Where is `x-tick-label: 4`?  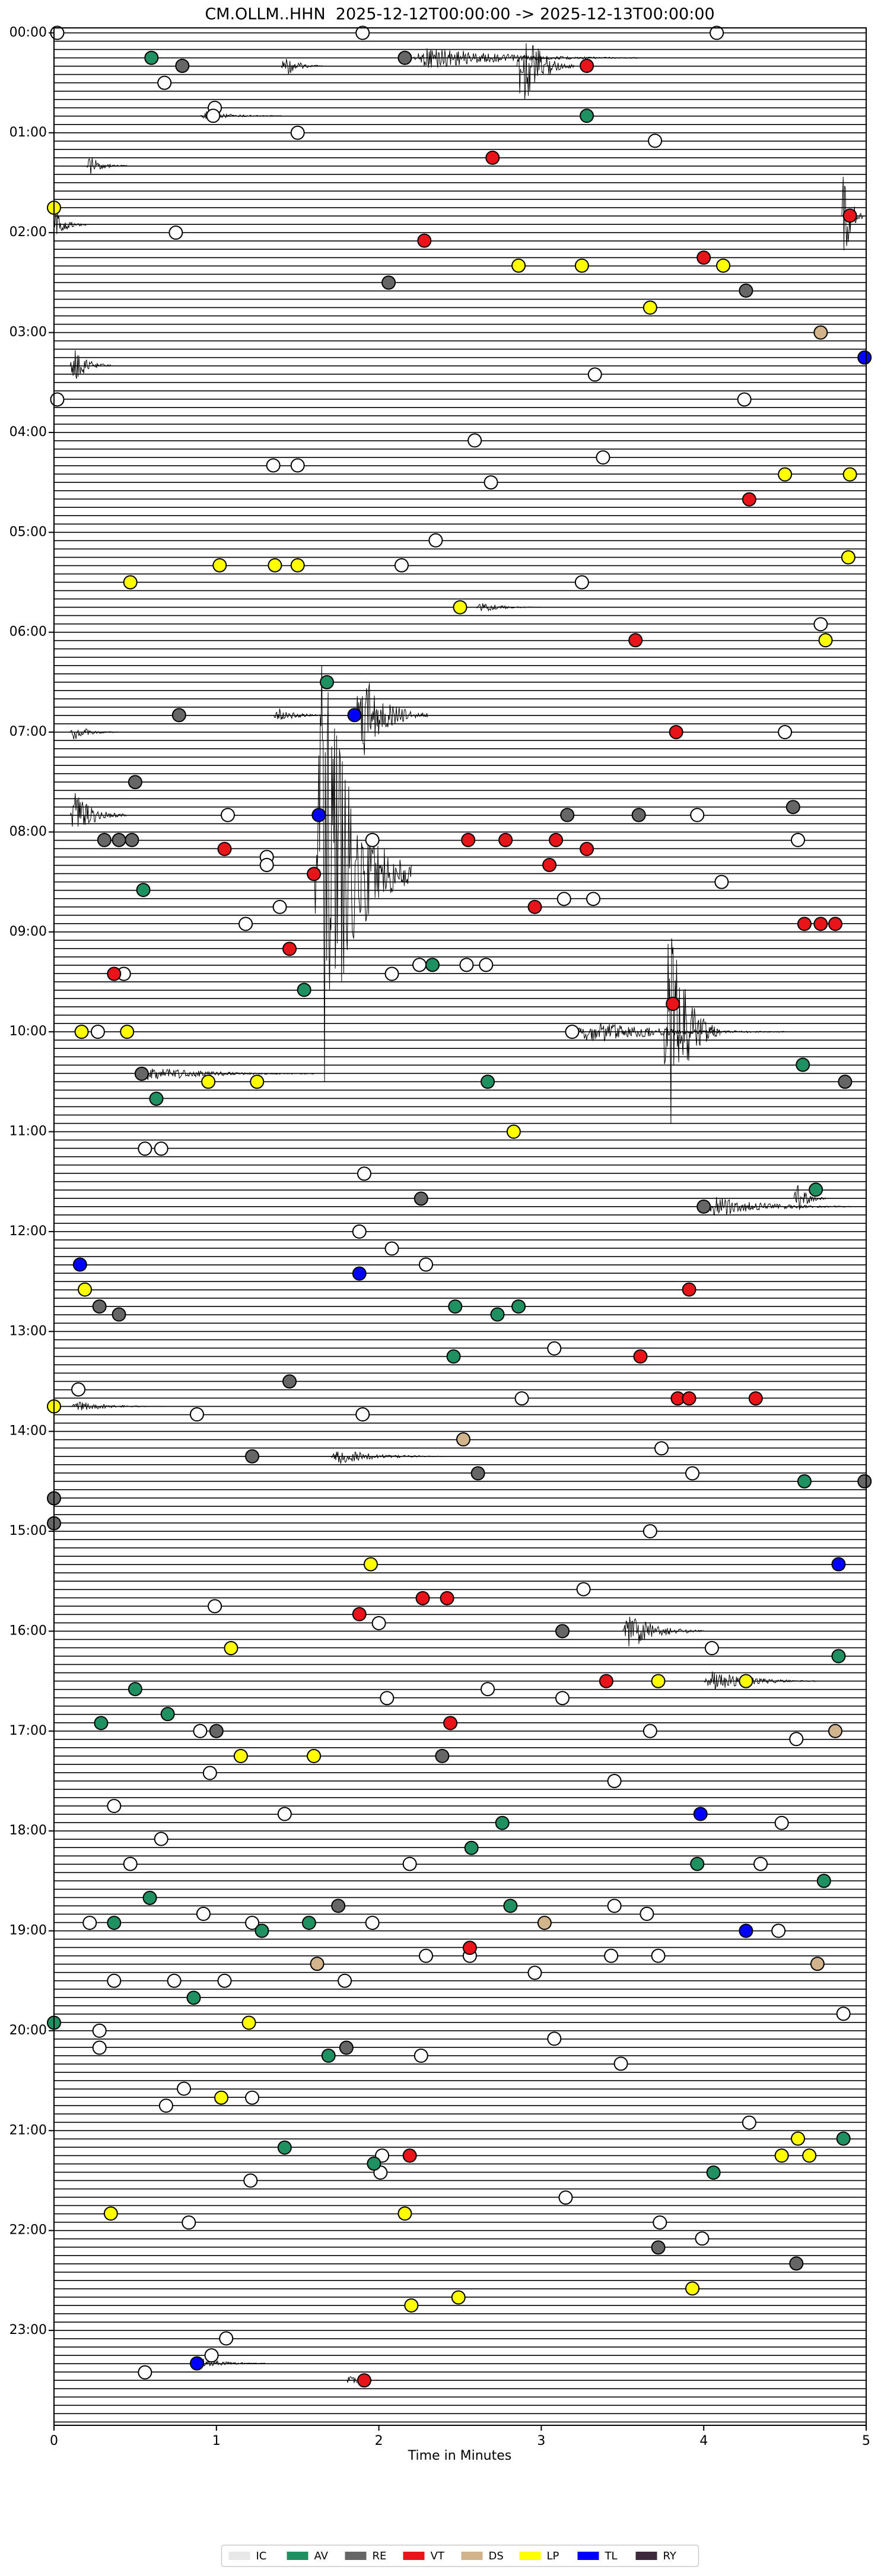
x-tick-label: 4 is located at coordinates (703, 2441).